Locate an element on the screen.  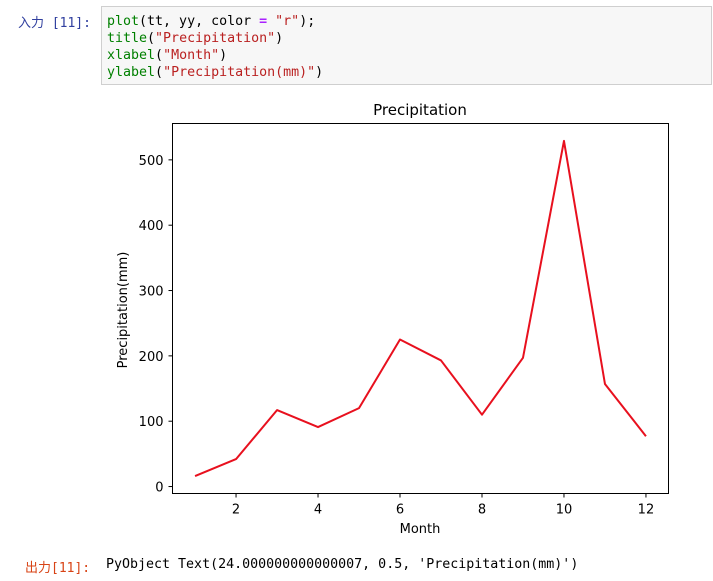
code-line: ylabel("Precipitation(mm)") is located at coordinates (215, 72).